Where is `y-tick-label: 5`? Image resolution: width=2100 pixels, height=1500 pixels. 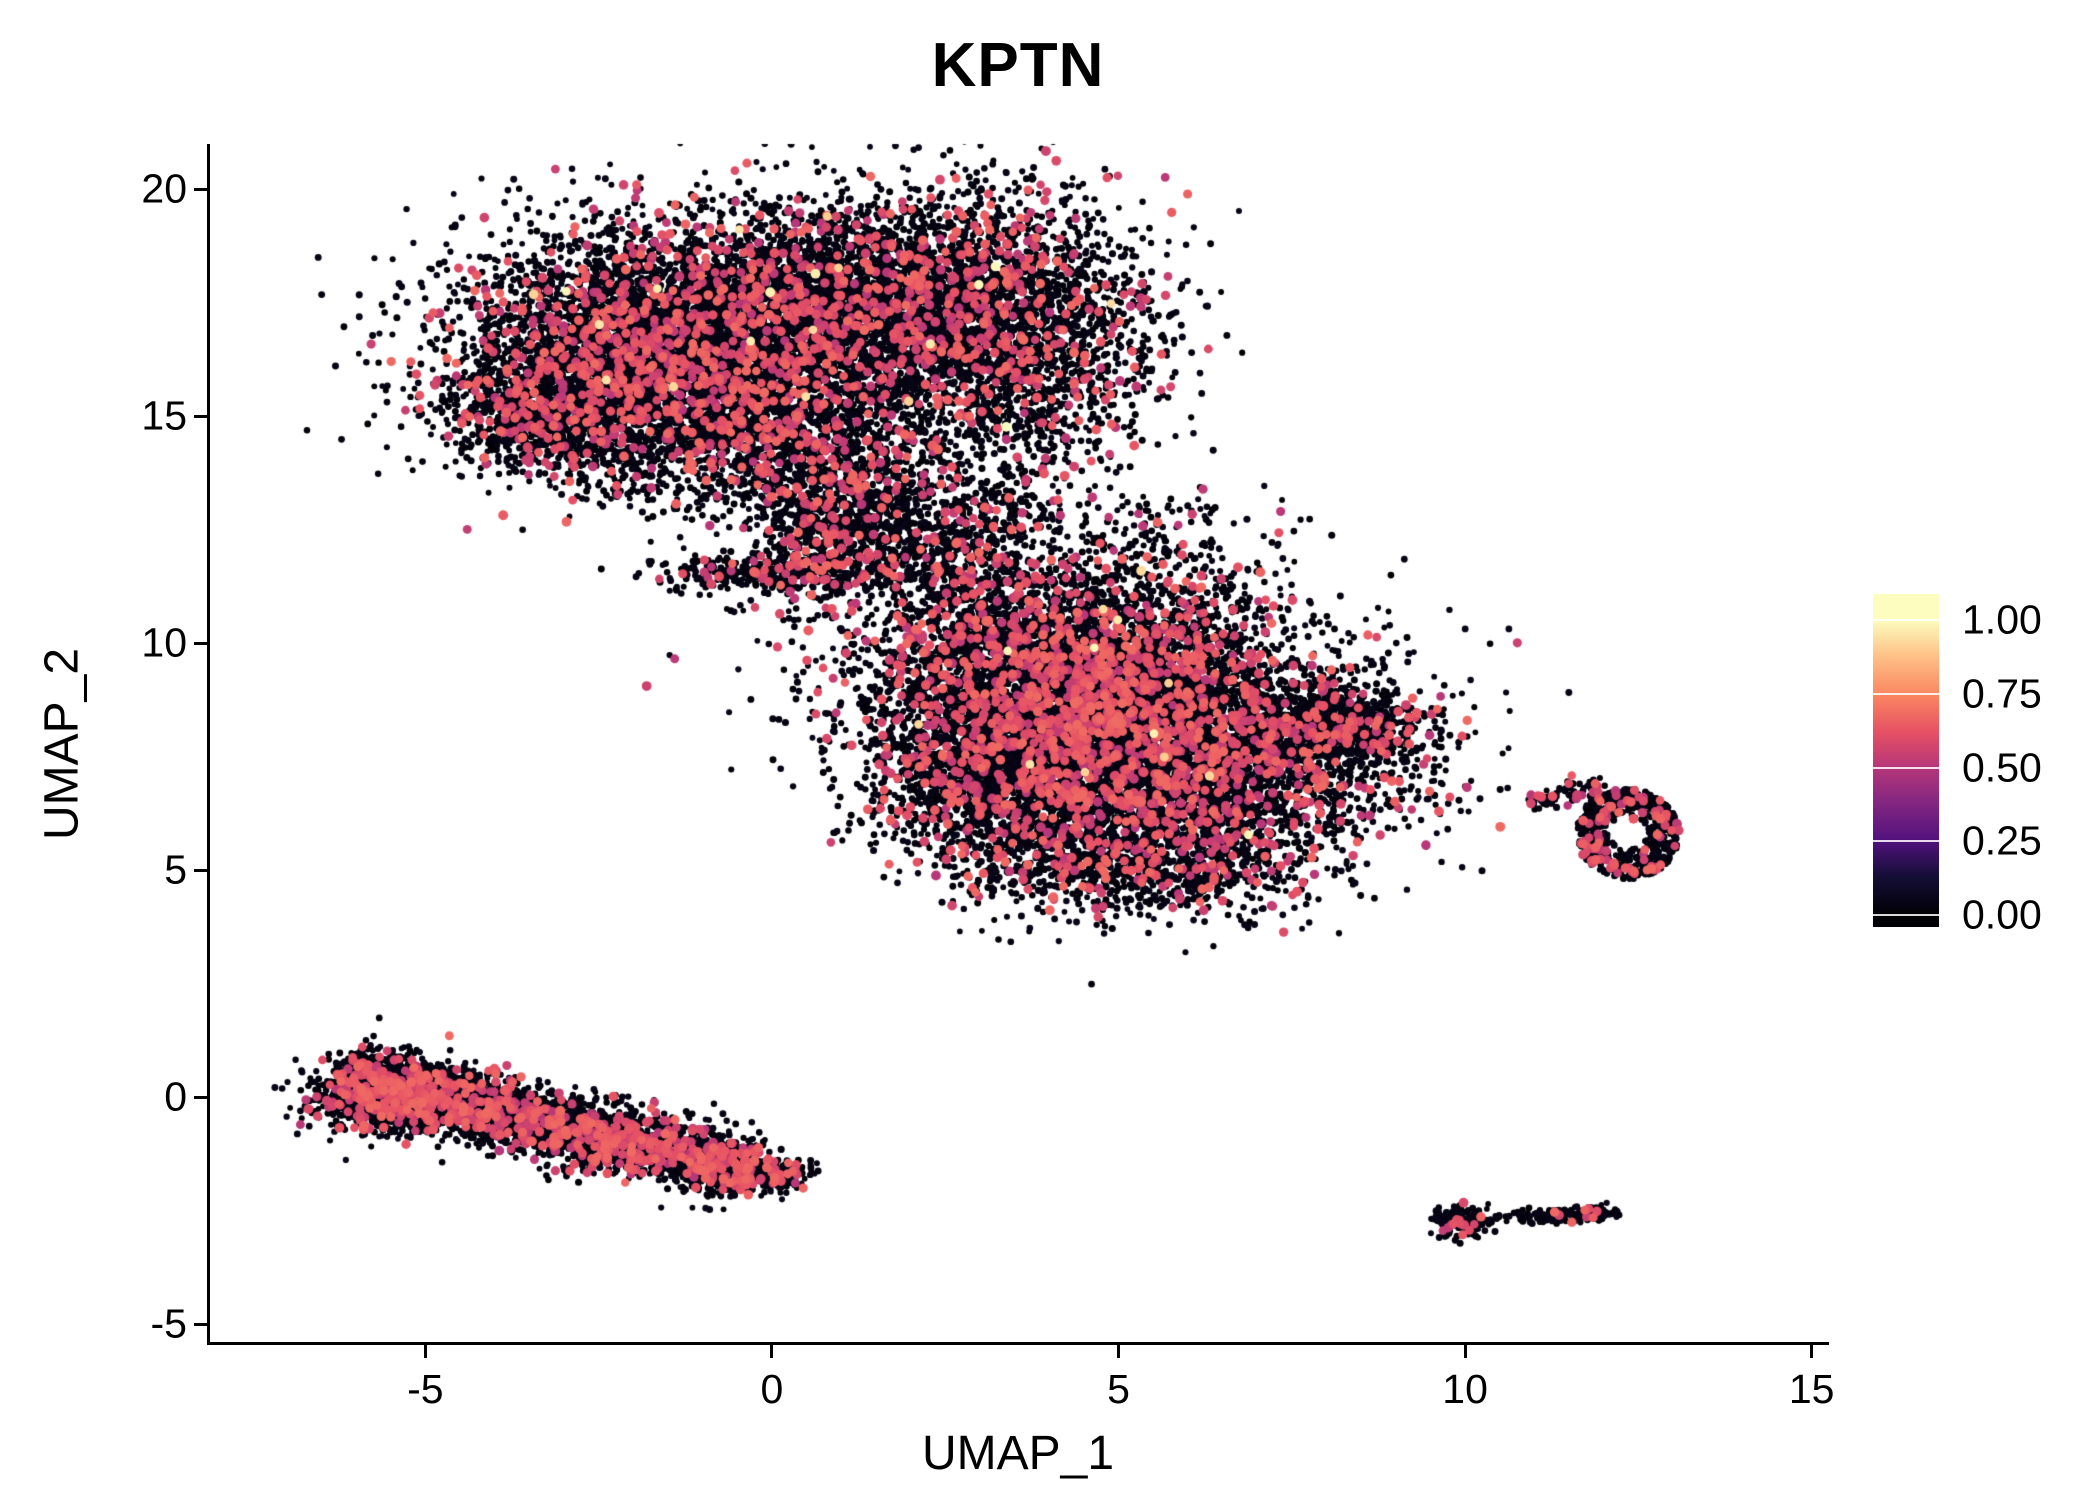
y-tick-label: 5 is located at coordinates (175, 869).